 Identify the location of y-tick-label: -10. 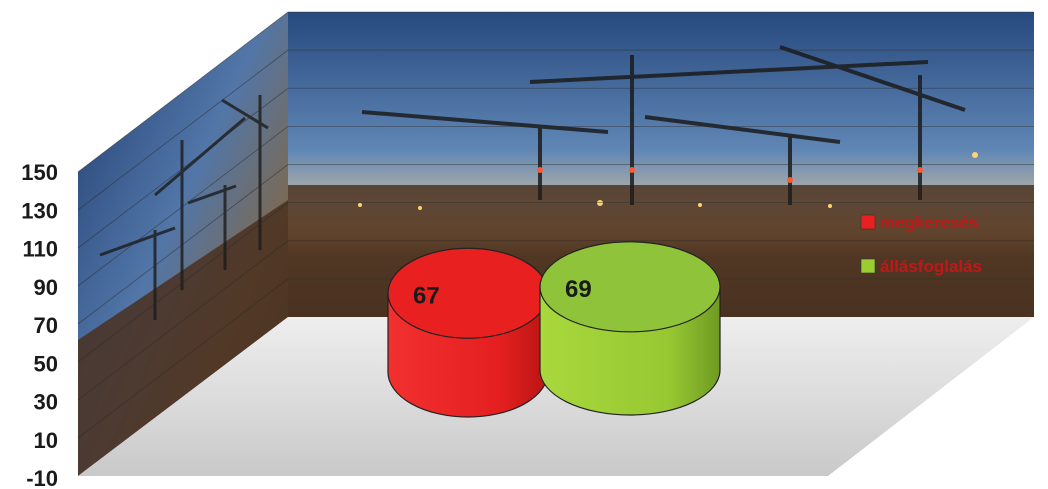
(42, 477).